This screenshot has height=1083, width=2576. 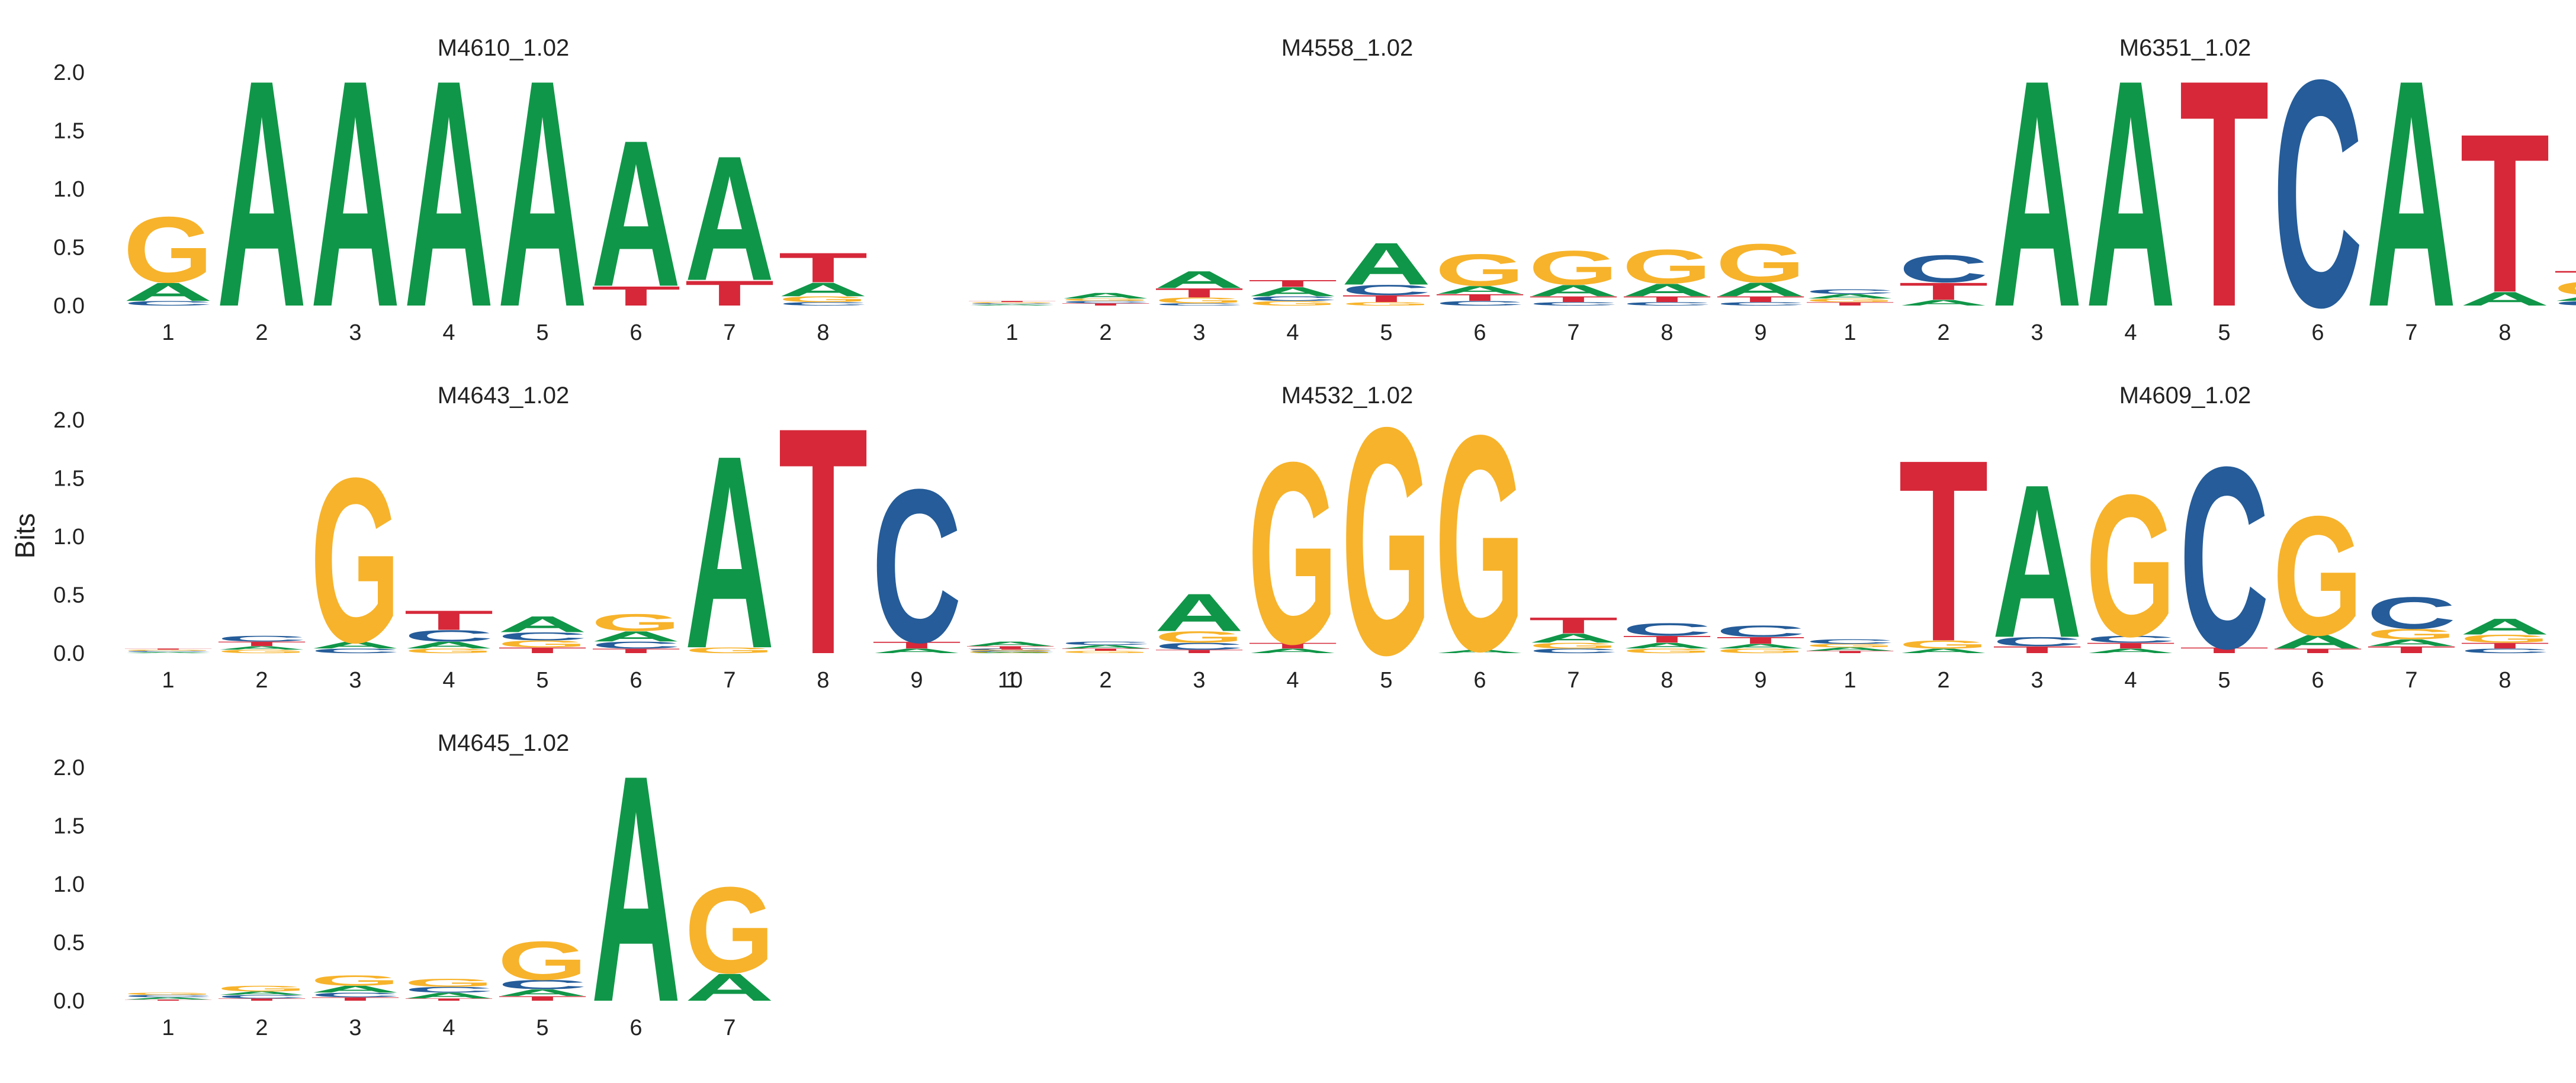 I want to click on x-tick-label: 8, so click(x=2504, y=333).